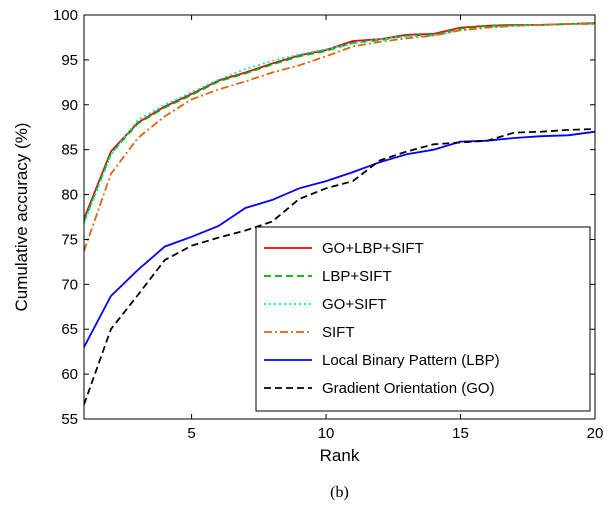 This screenshot has width=616, height=509. What do you see at coordinates (69, 239) in the screenshot?
I see `y-tick-label: 75` at bounding box center [69, 239].